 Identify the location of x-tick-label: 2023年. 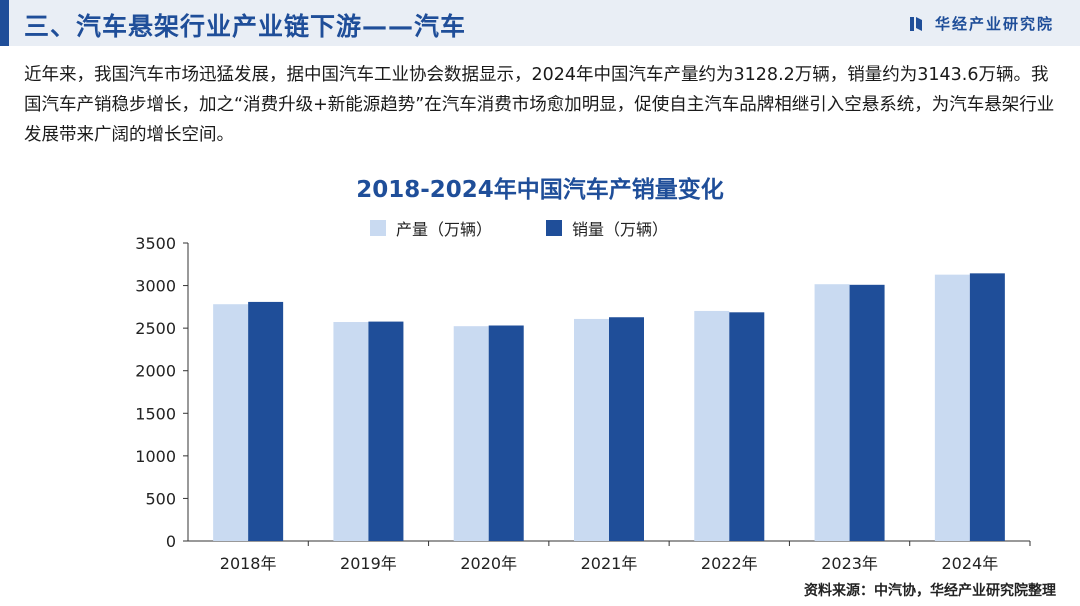
(849, 563).